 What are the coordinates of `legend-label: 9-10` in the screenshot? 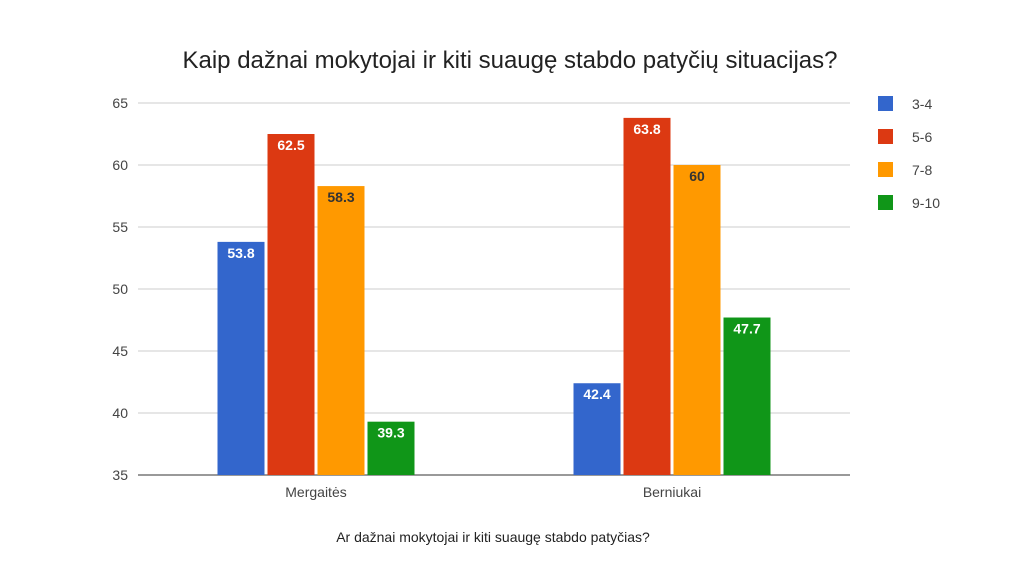 It's located at (926, 203).